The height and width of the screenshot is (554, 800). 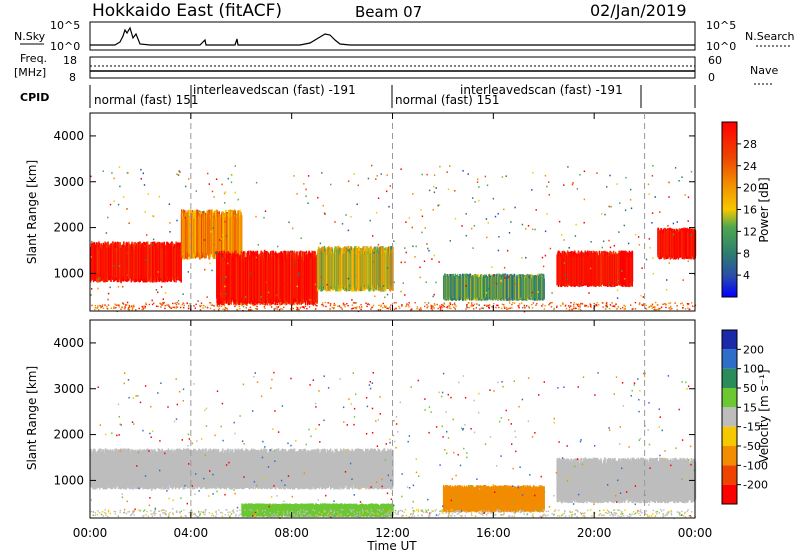 I want to click on power-colorbar-tick: 12, so click(x=750, y=231).